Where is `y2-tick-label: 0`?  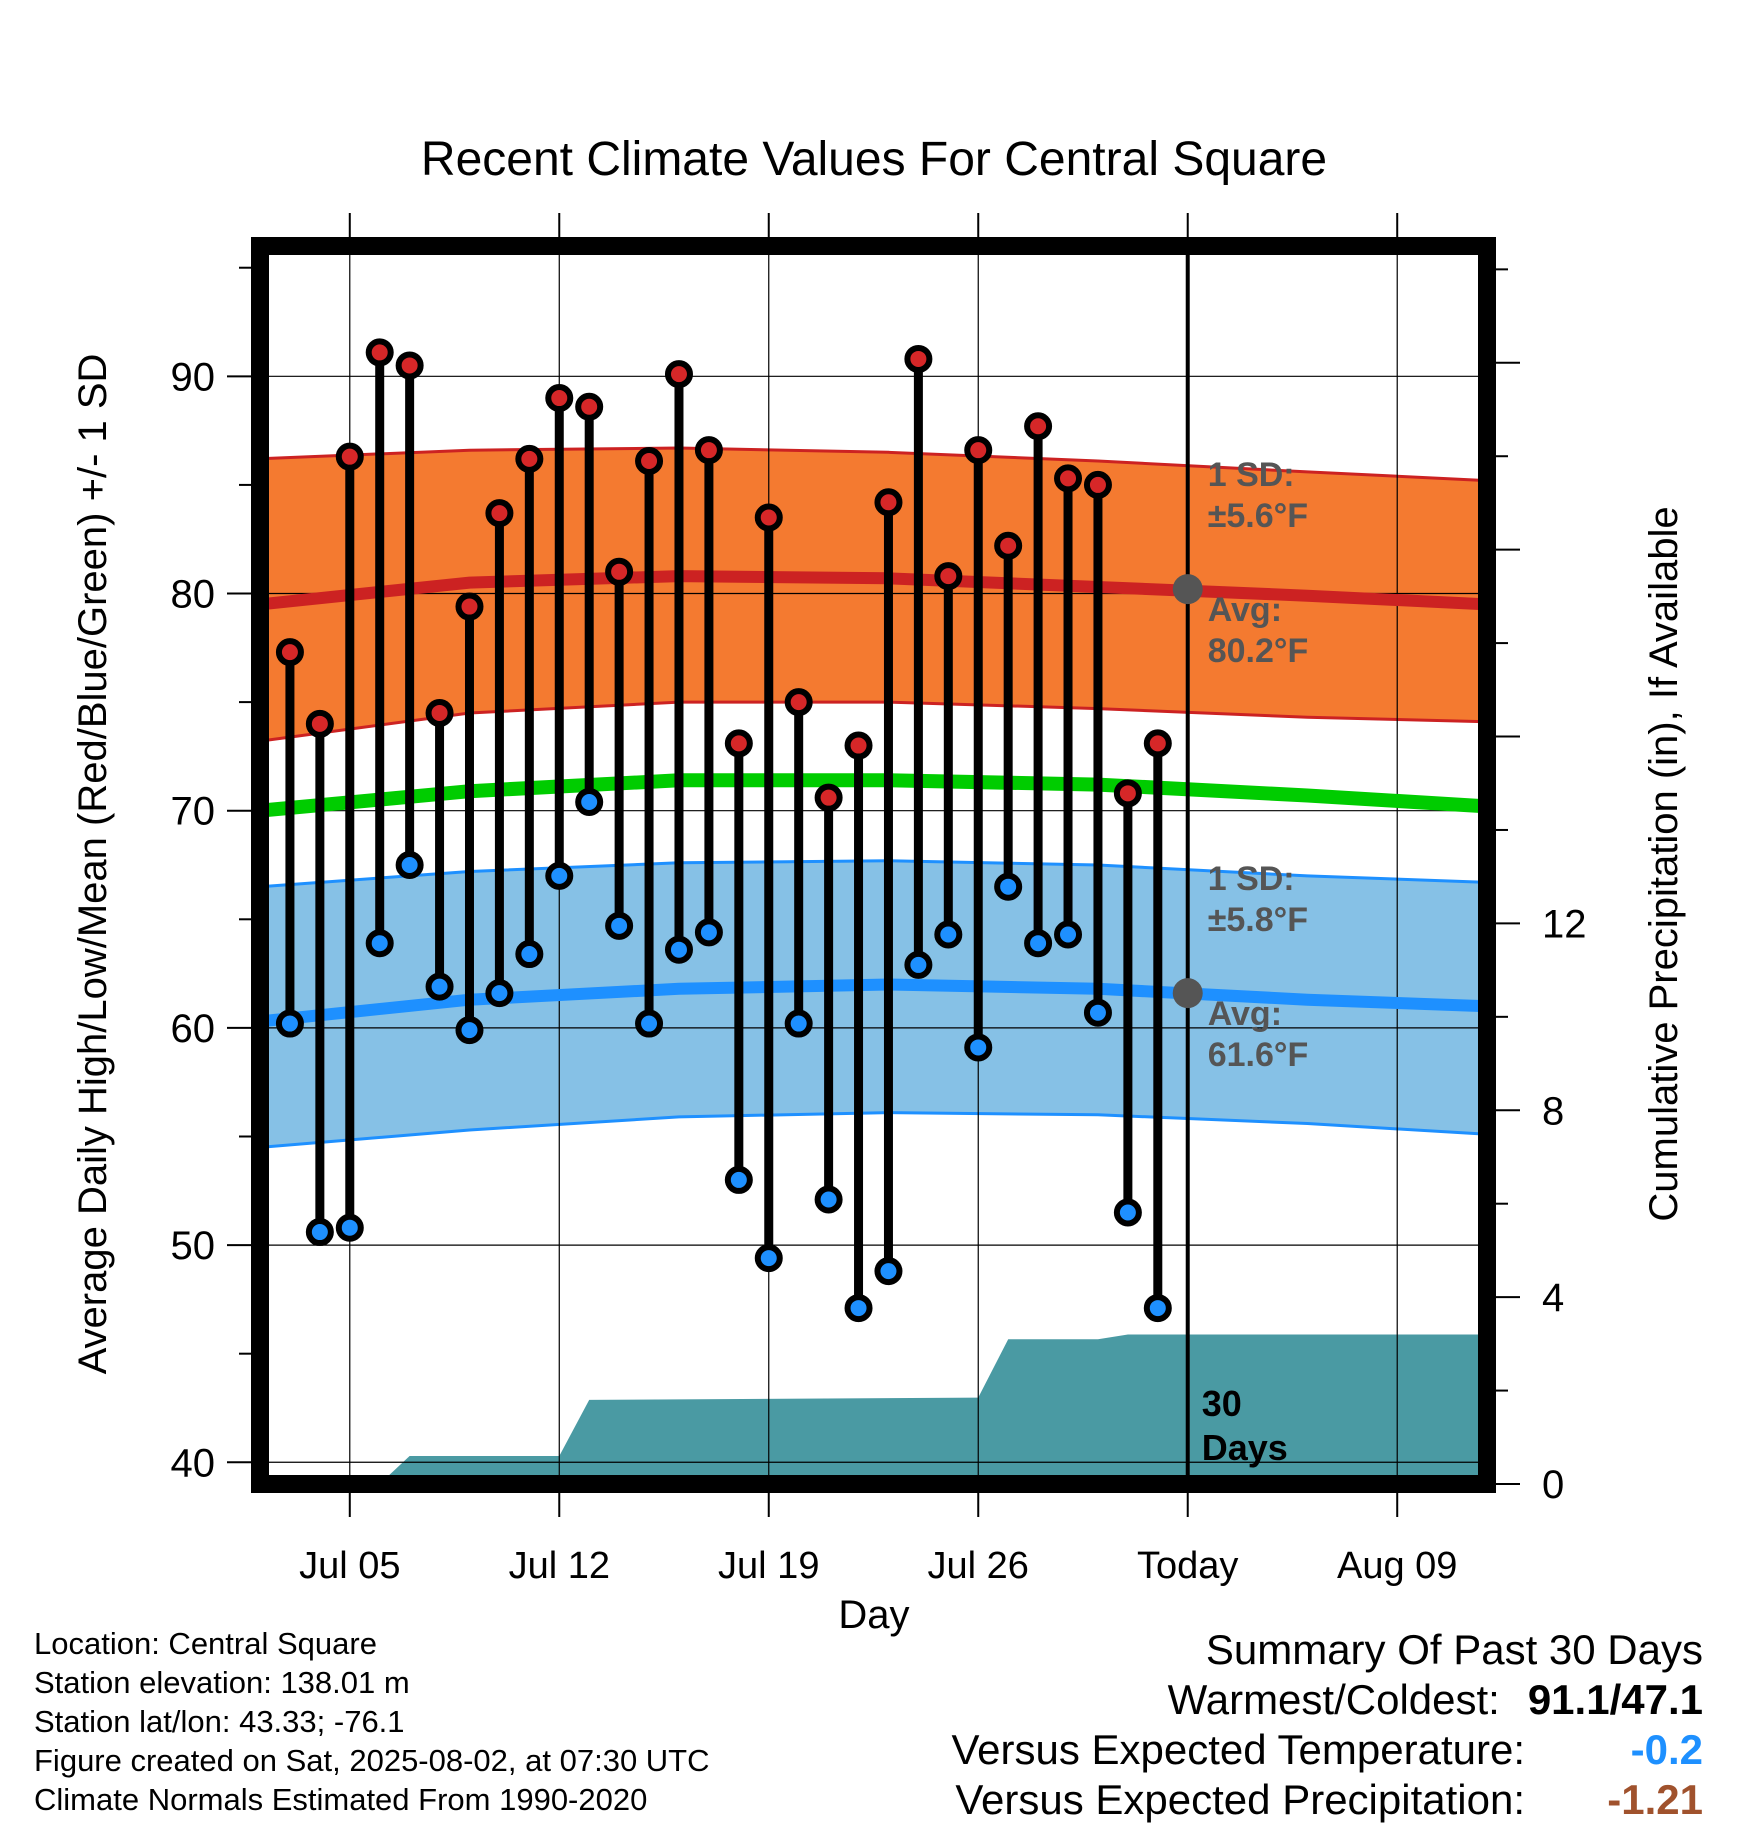
y2-tick-label: 0 is located at coordinates (1553, 1485).